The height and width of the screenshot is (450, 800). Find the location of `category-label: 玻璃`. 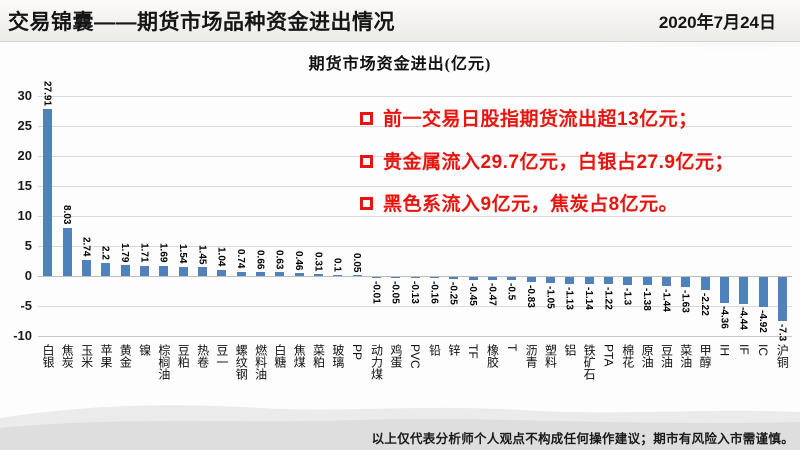

category-label: 玻璃 is located at coordinates (337, 356).